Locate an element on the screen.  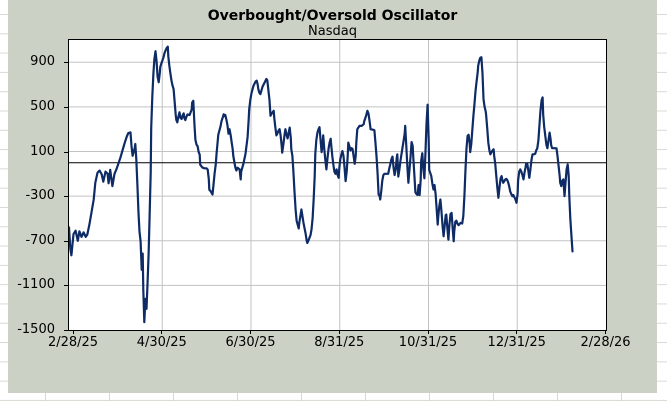
x-axis-label: 2/28/25 is located at coordinates (73, 342).